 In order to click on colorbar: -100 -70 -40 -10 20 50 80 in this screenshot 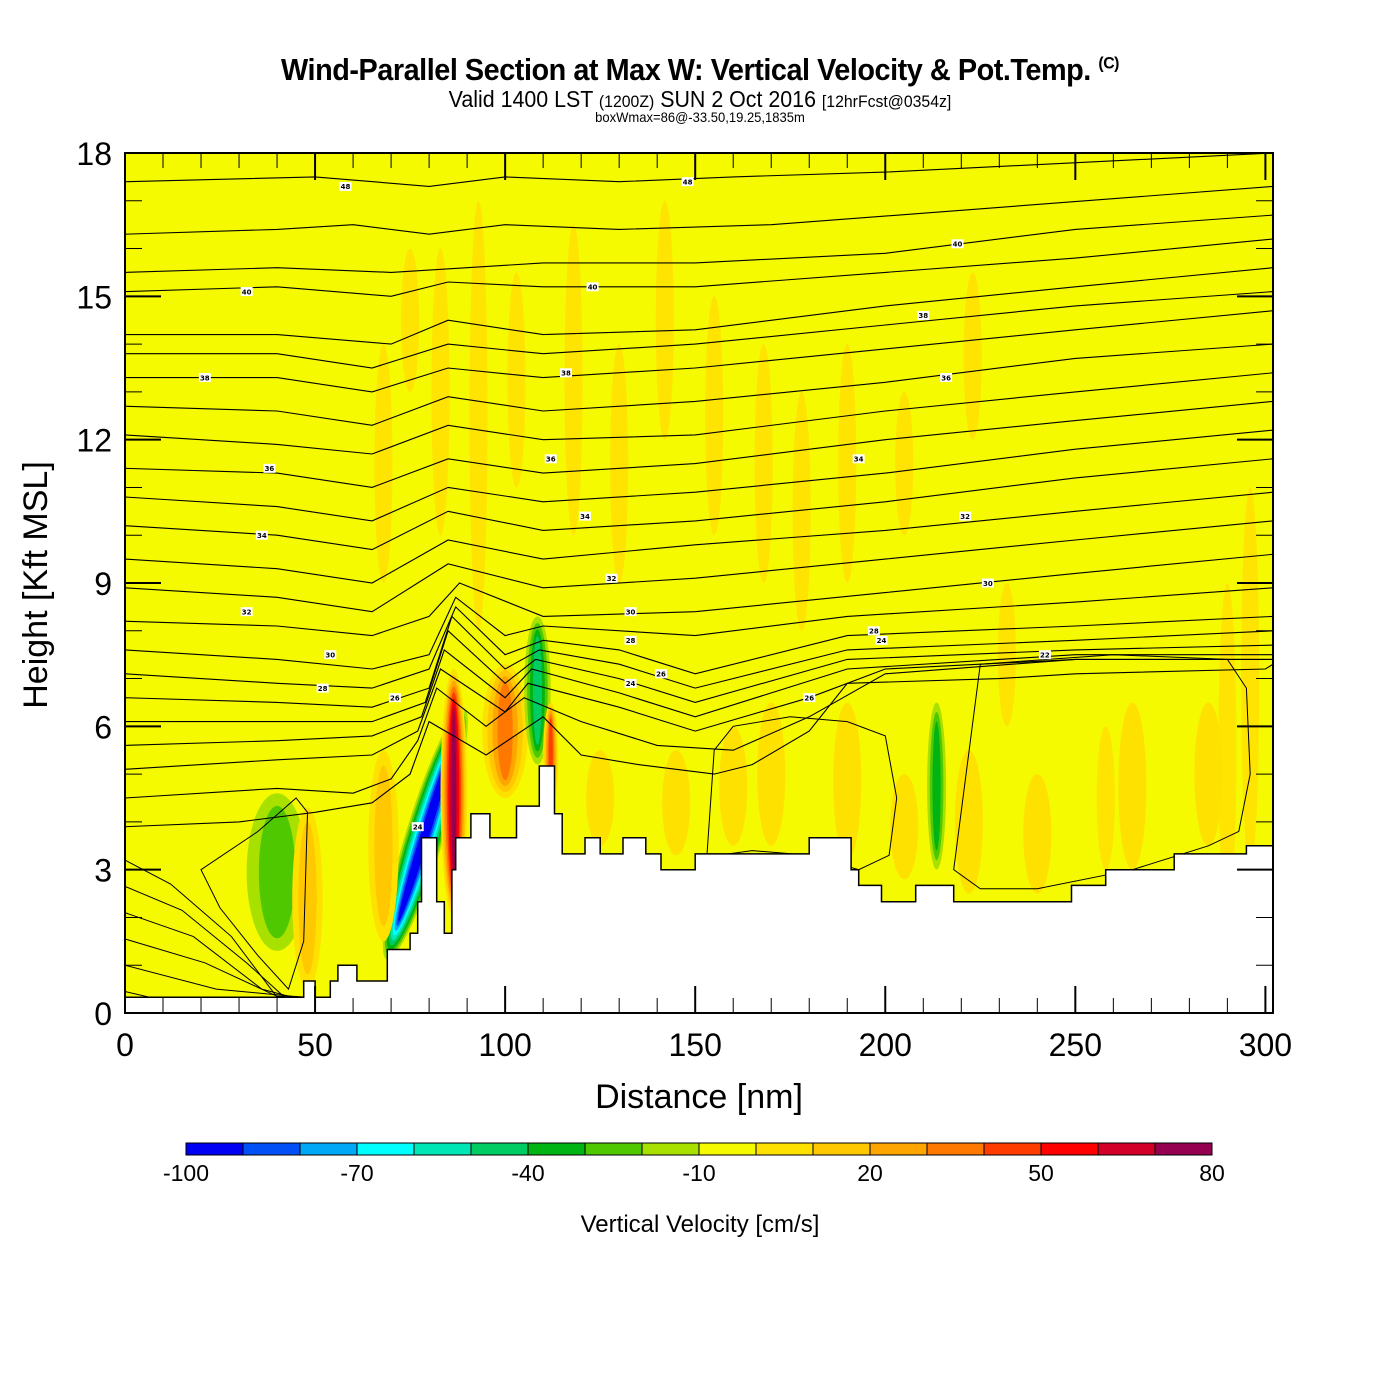, I will do `click(694, 1164)`.